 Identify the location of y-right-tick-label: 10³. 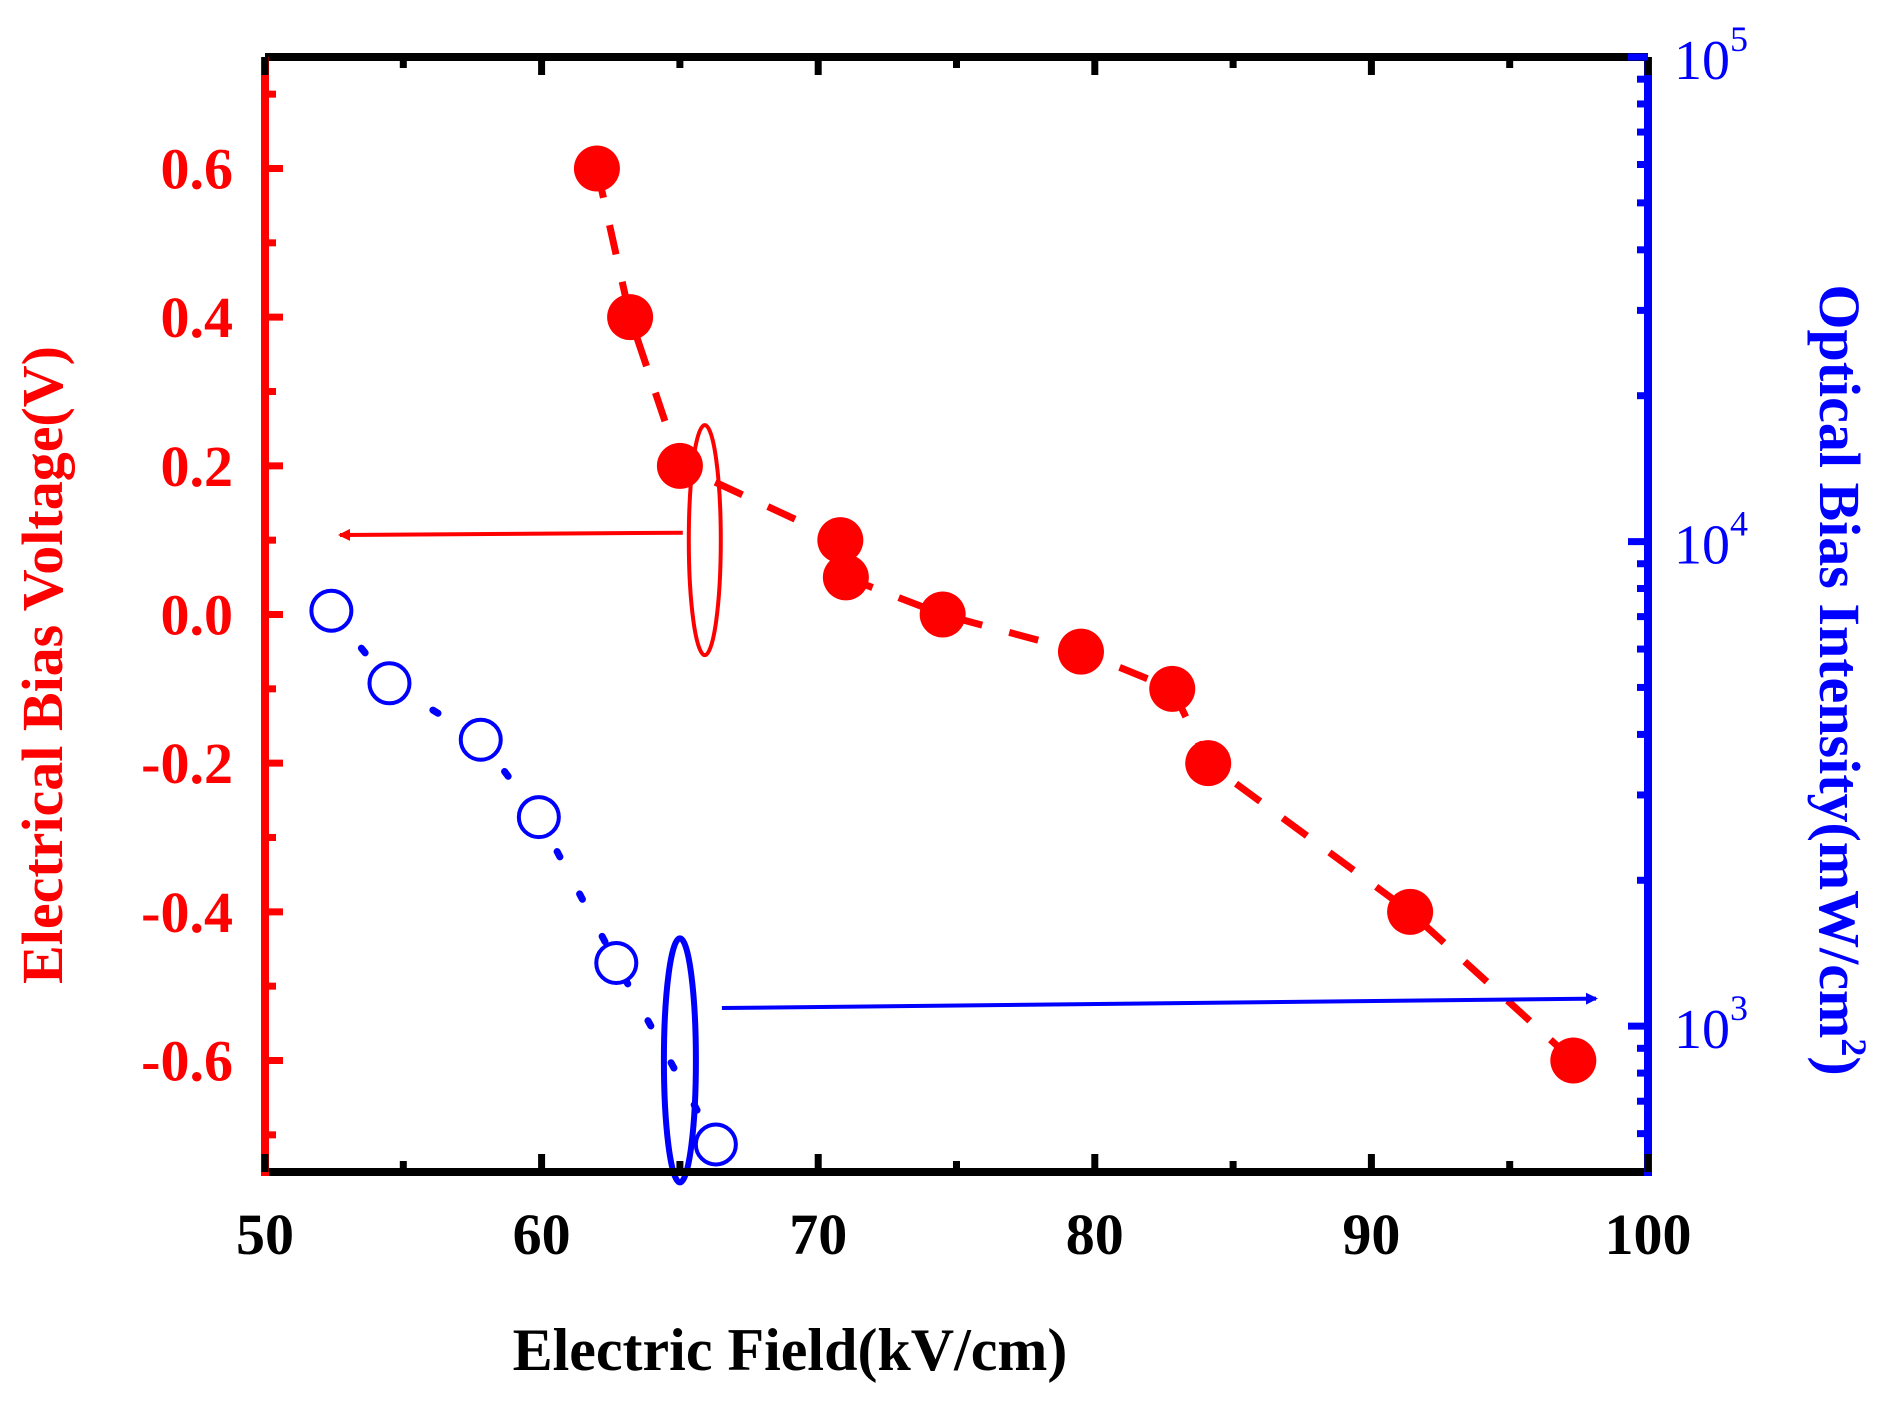
(1711, 1024).